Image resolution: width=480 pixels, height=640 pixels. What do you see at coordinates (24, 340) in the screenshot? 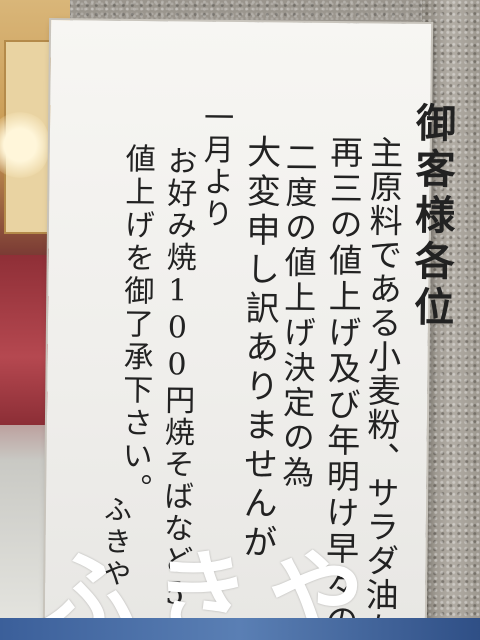
I see `noren-curtain` at bounding box center [24, 340].